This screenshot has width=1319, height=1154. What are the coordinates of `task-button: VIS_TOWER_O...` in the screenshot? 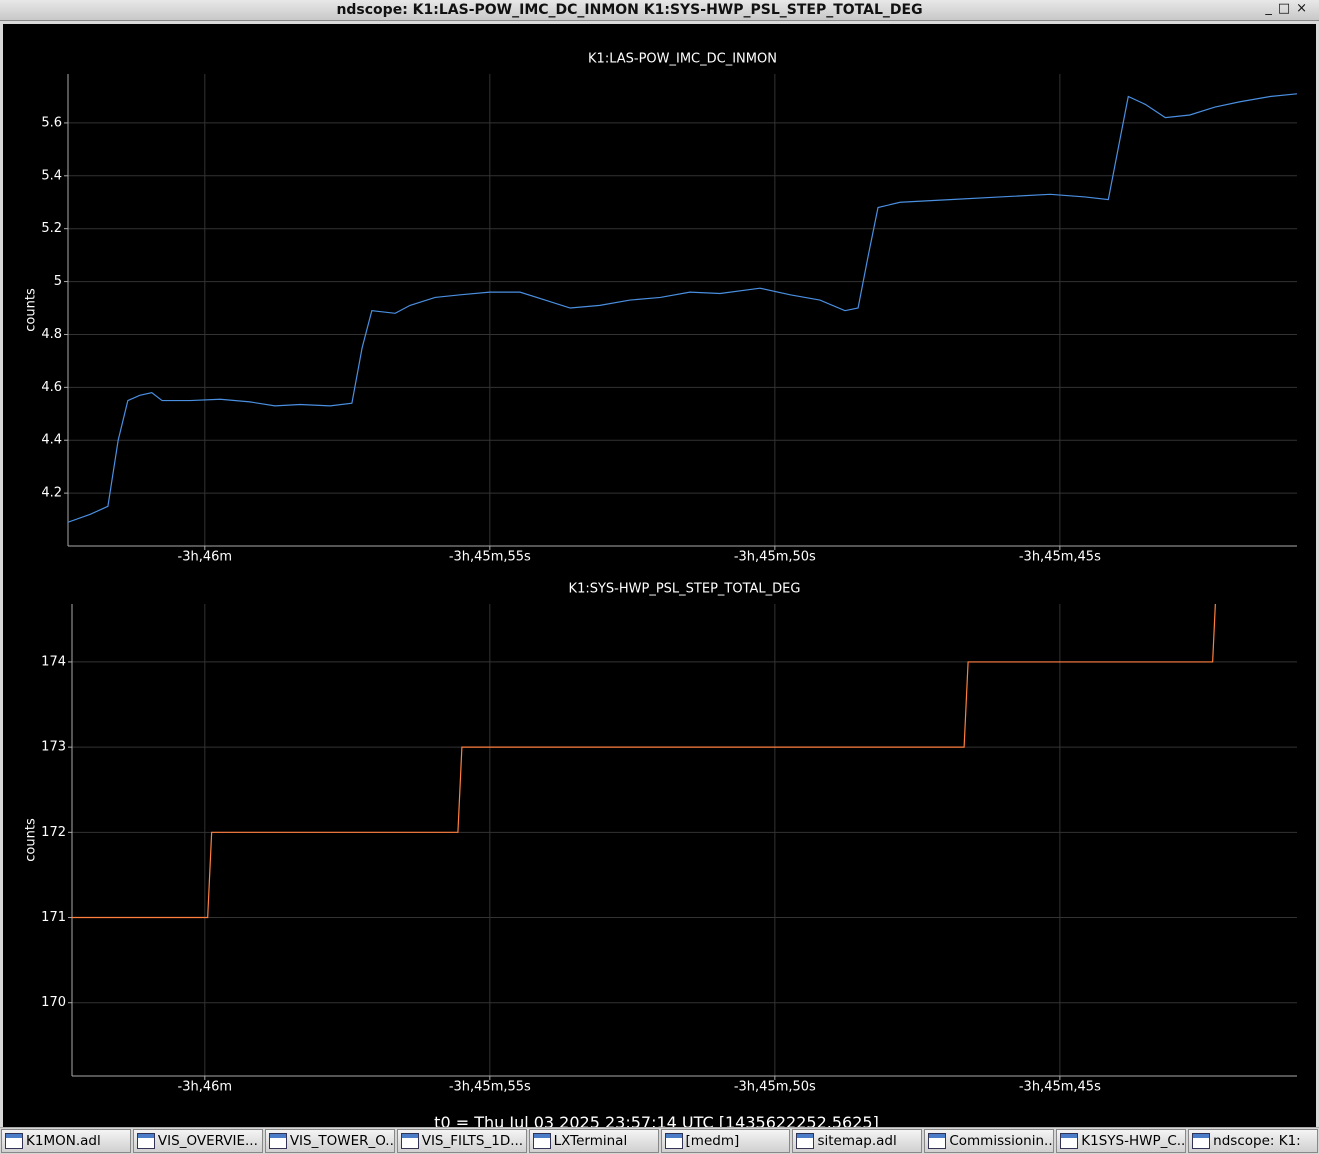 It's located at (329, 1141).